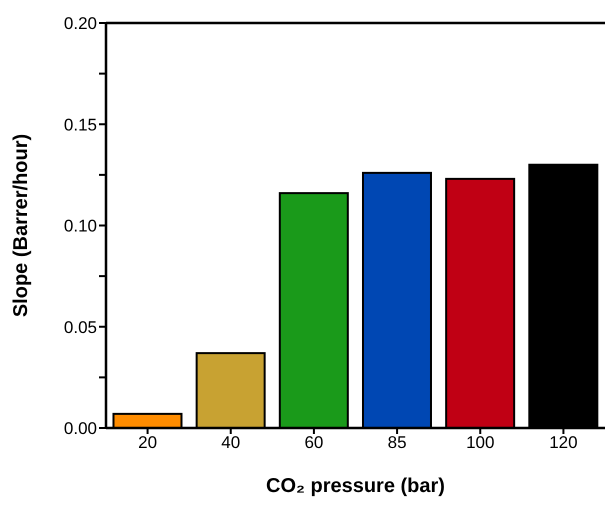 The image size is (609, 515). I want to click on x-tick-label: 100, so click(480, 442).